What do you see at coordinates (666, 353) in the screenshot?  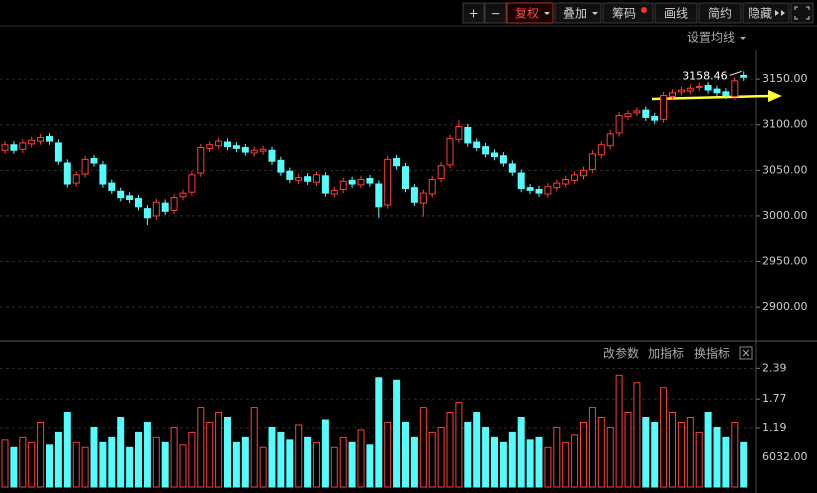 I see `indicator-menu-item: 加指标` at bounding box center [666, 353].